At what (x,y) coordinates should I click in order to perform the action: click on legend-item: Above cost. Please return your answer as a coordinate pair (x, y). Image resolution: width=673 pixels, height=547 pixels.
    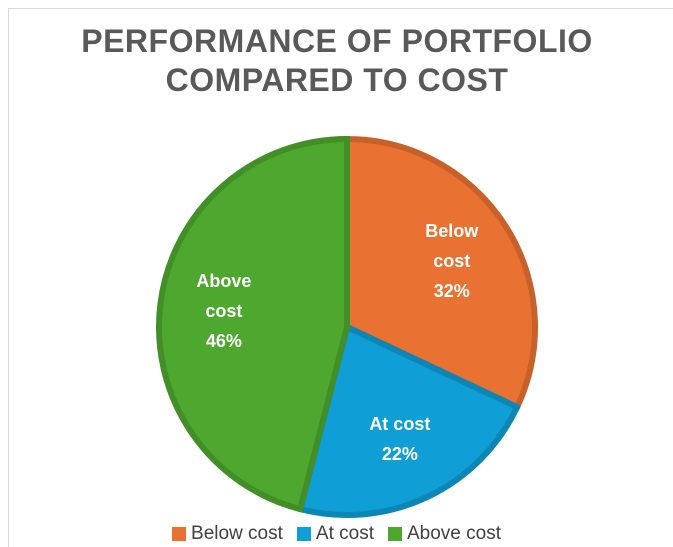
    Looking at the image, I should click on (444, 534).